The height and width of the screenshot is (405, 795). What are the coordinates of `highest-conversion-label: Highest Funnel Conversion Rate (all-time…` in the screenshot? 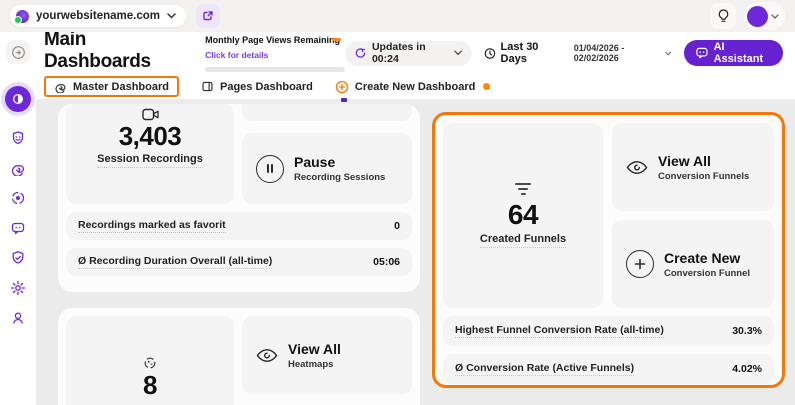 It's located at (559, 331).